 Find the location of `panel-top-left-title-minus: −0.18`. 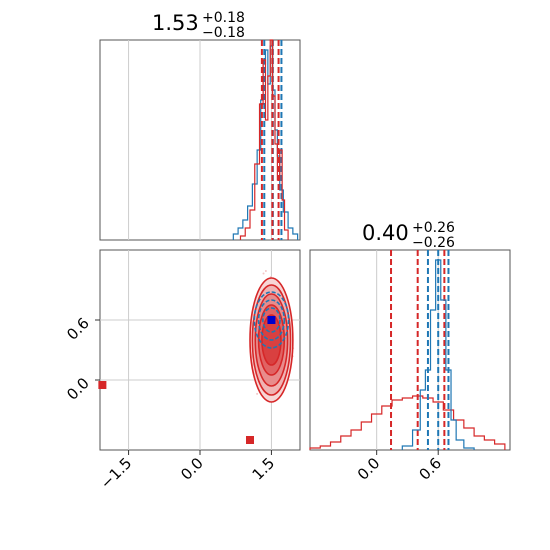

panel-top-left-title-minus: −0.18 is located at coordinates (223, 33).